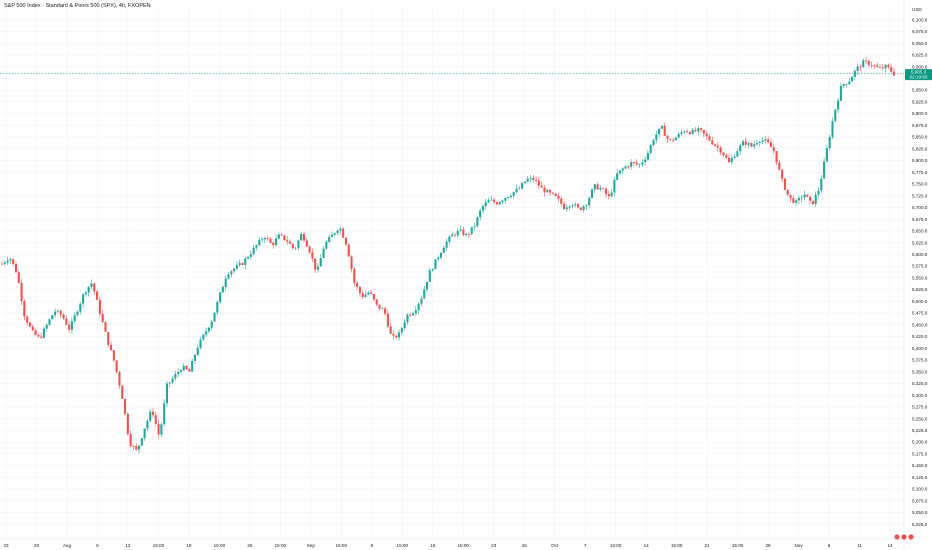  I want to click on x-tick-label: 29, so click(37, 545).